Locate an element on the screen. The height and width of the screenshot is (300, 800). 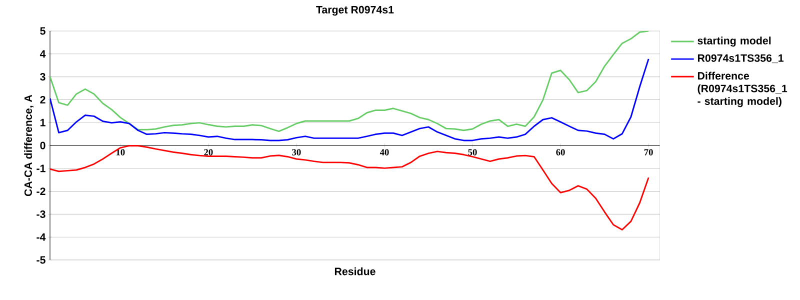
legend-label: R0974s1TS356_1 is located at coordinates (741, 59).